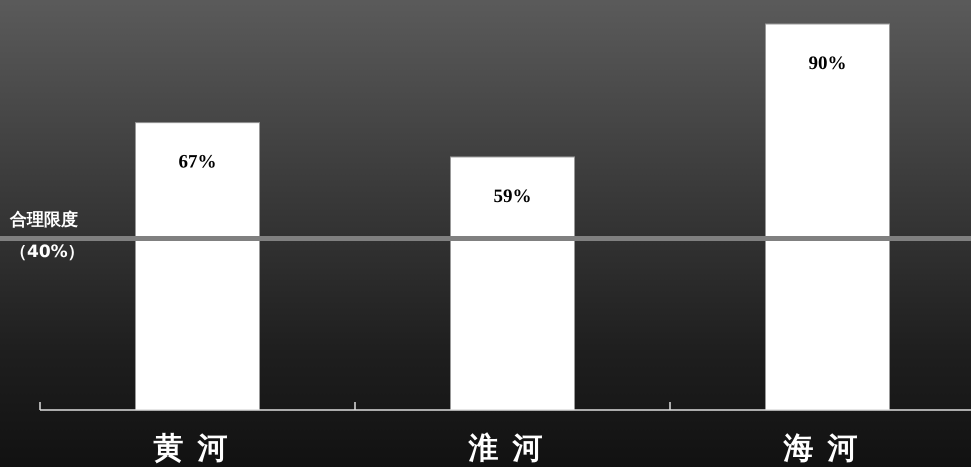  I want to click on x-tick-label: 黄河, so click(198, 448).